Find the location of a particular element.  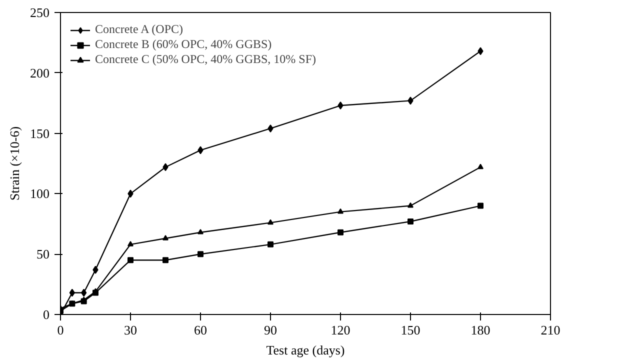

y-tick-label: 50 is located at coordinates (43, 254).